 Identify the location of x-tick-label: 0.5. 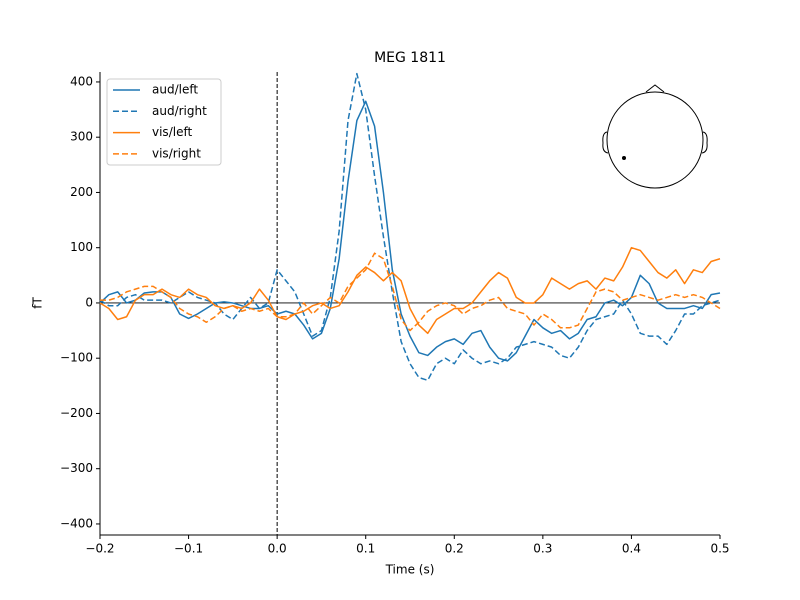
(719, 549).